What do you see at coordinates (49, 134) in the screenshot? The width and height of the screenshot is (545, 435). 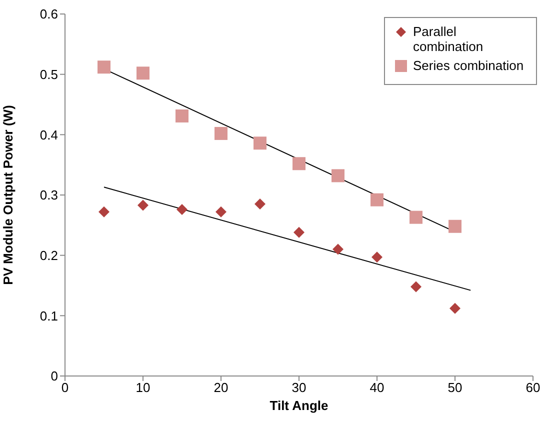 I see `y-tick-label: 0.4` at bounding box center [49, 134].